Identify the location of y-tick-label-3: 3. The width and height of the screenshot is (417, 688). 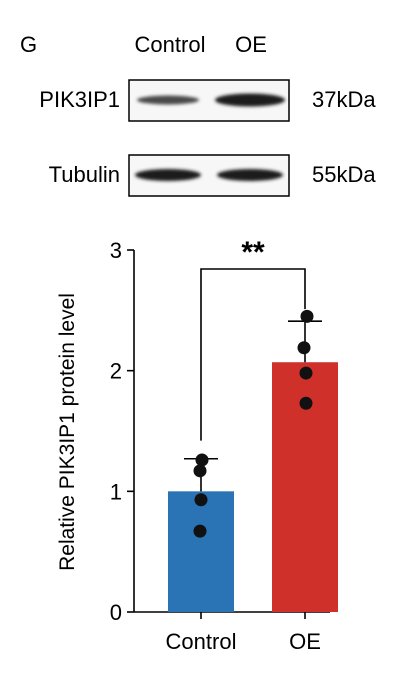
(116, 250).